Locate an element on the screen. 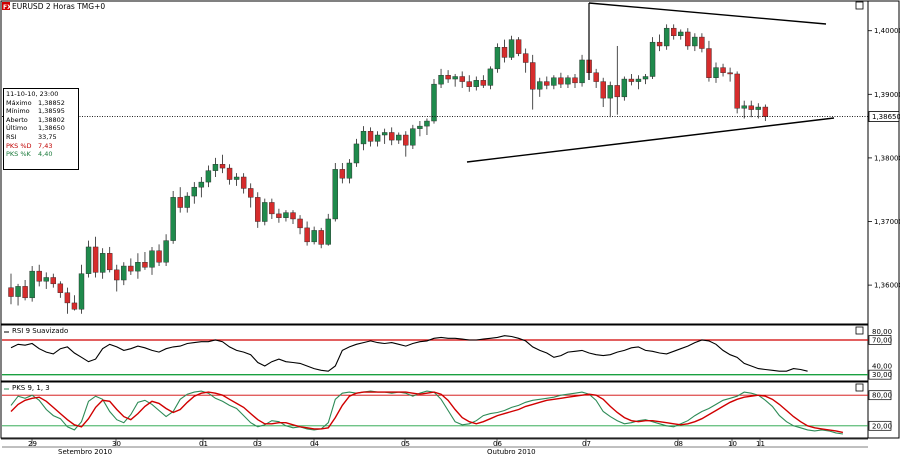 Image resolution: width=900 pixels, height=456 pixels. day-label: 03 is located at coordinates (257, 444).